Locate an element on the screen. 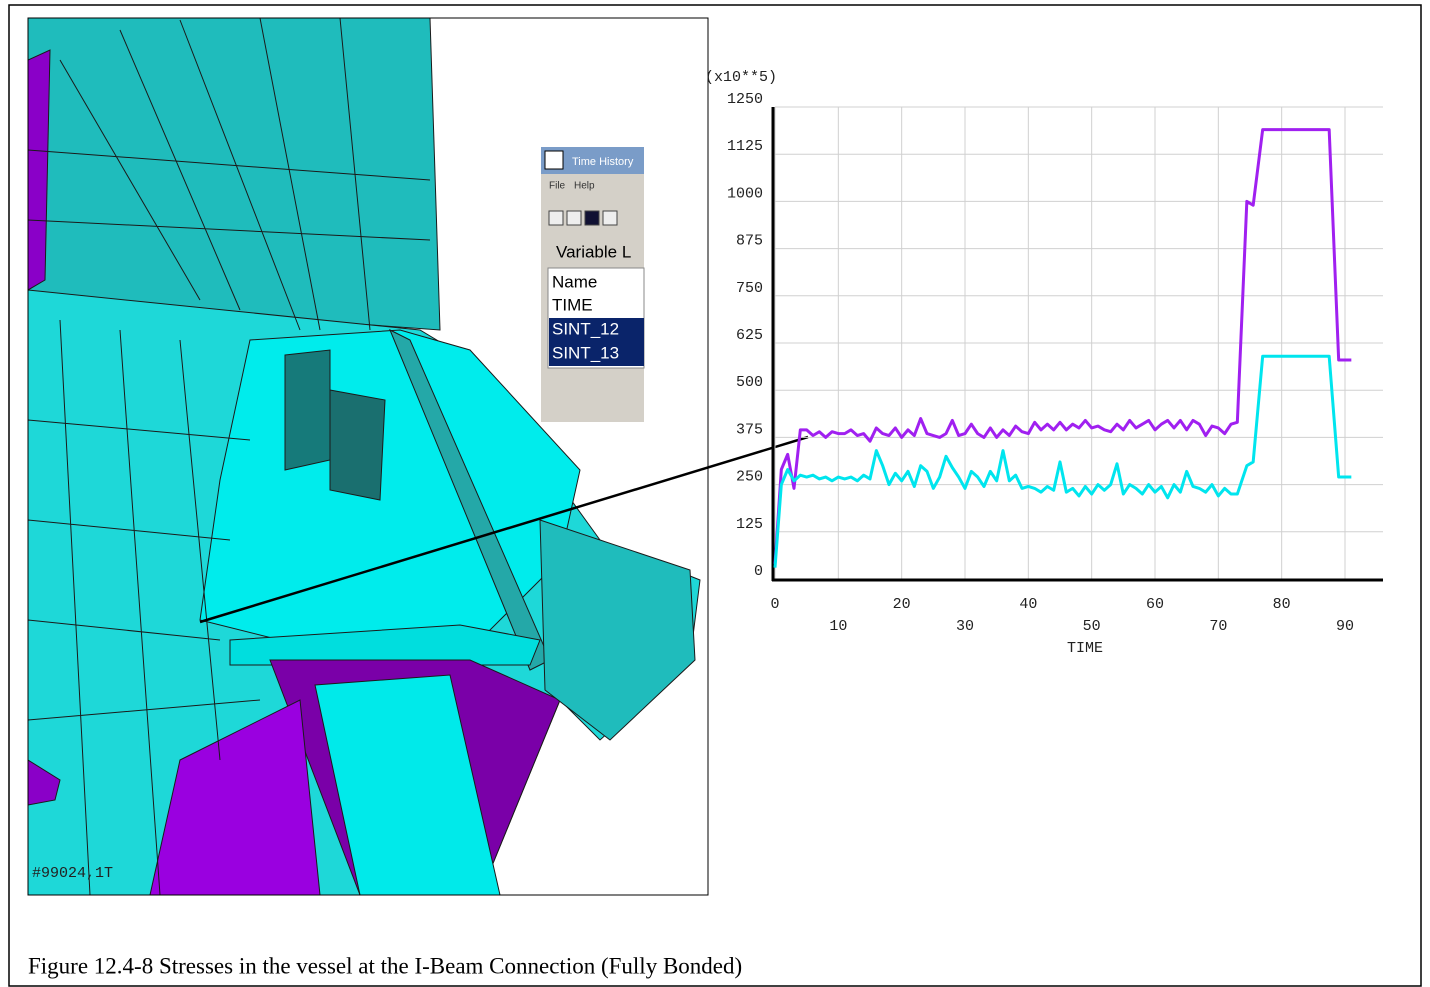 The width and height of the screenshot is (1430, 987). list-row: SINT_12 is located at coordinates (585, 328).